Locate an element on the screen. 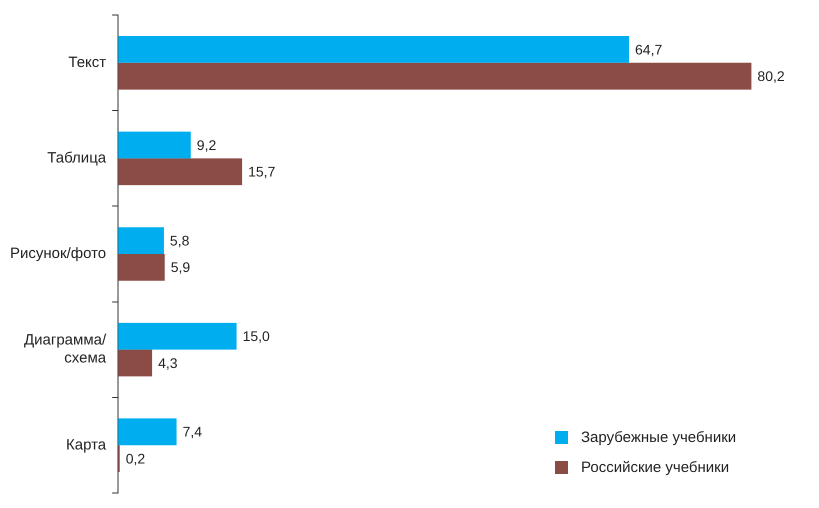  data-label: 5,9 is located at coordinates (180, 267).